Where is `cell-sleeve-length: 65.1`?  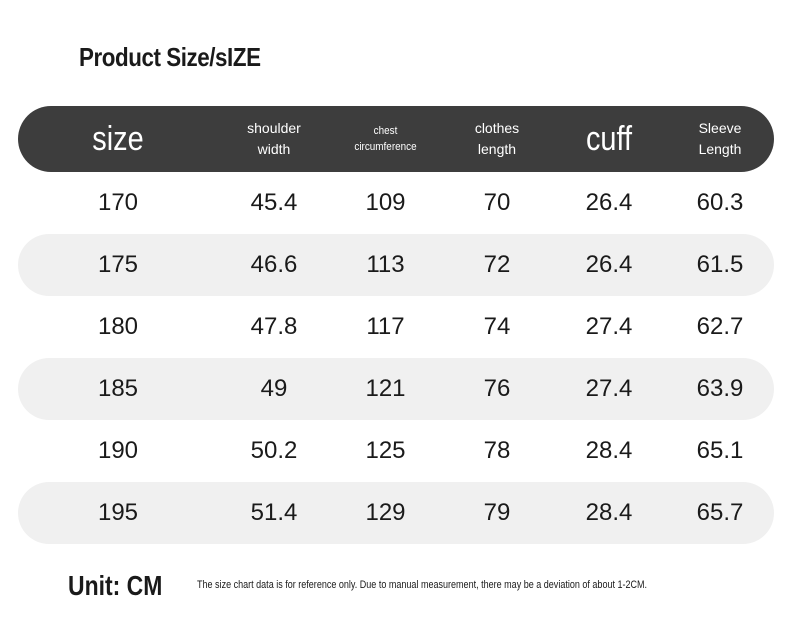
cell-sleeve-length: 65.1 is located at coordinates (720, 450).